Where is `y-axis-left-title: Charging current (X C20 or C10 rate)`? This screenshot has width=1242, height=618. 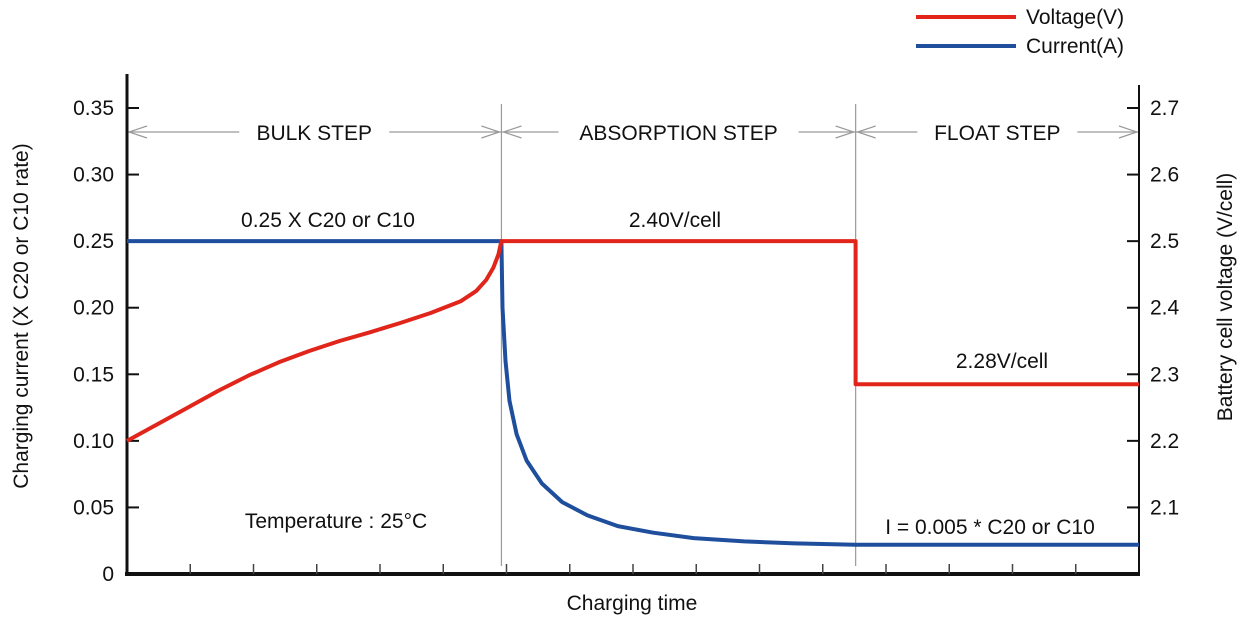
y-axis-left-title: Charging current (X C20 or C10 rate) is located at coordinates (21, 316).